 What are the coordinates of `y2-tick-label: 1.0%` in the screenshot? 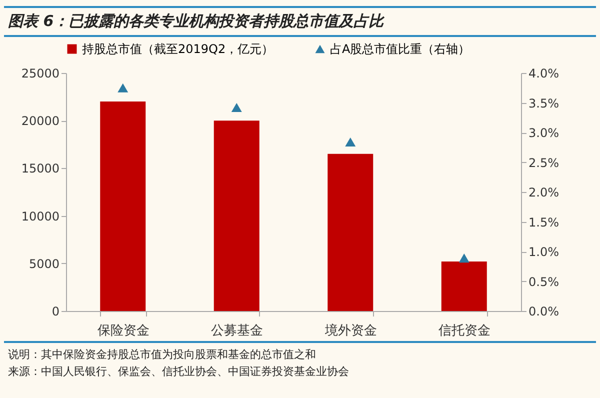 It's located at (543, 252).